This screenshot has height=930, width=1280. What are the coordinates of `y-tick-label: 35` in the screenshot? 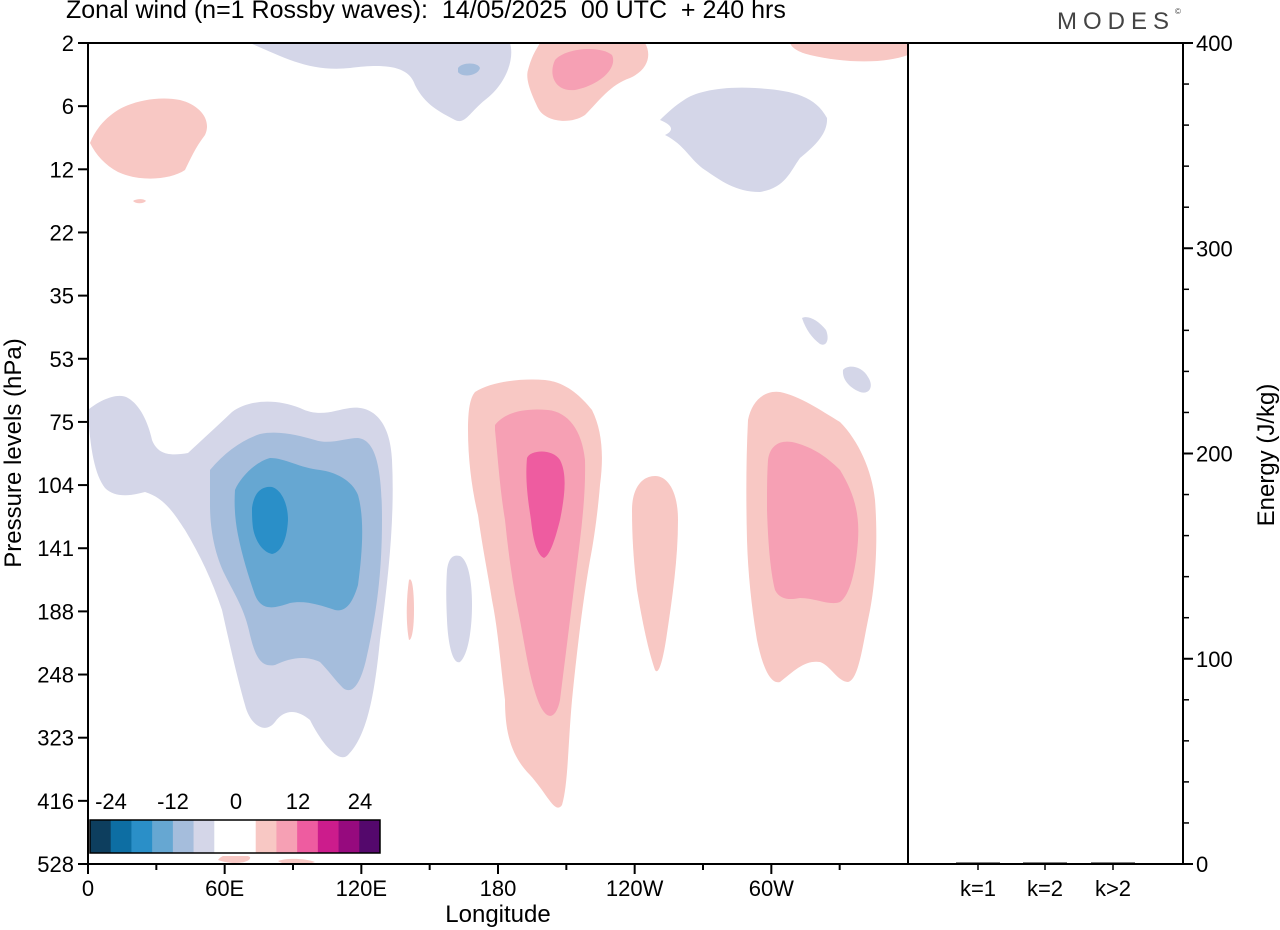 It's located at (62, 296).